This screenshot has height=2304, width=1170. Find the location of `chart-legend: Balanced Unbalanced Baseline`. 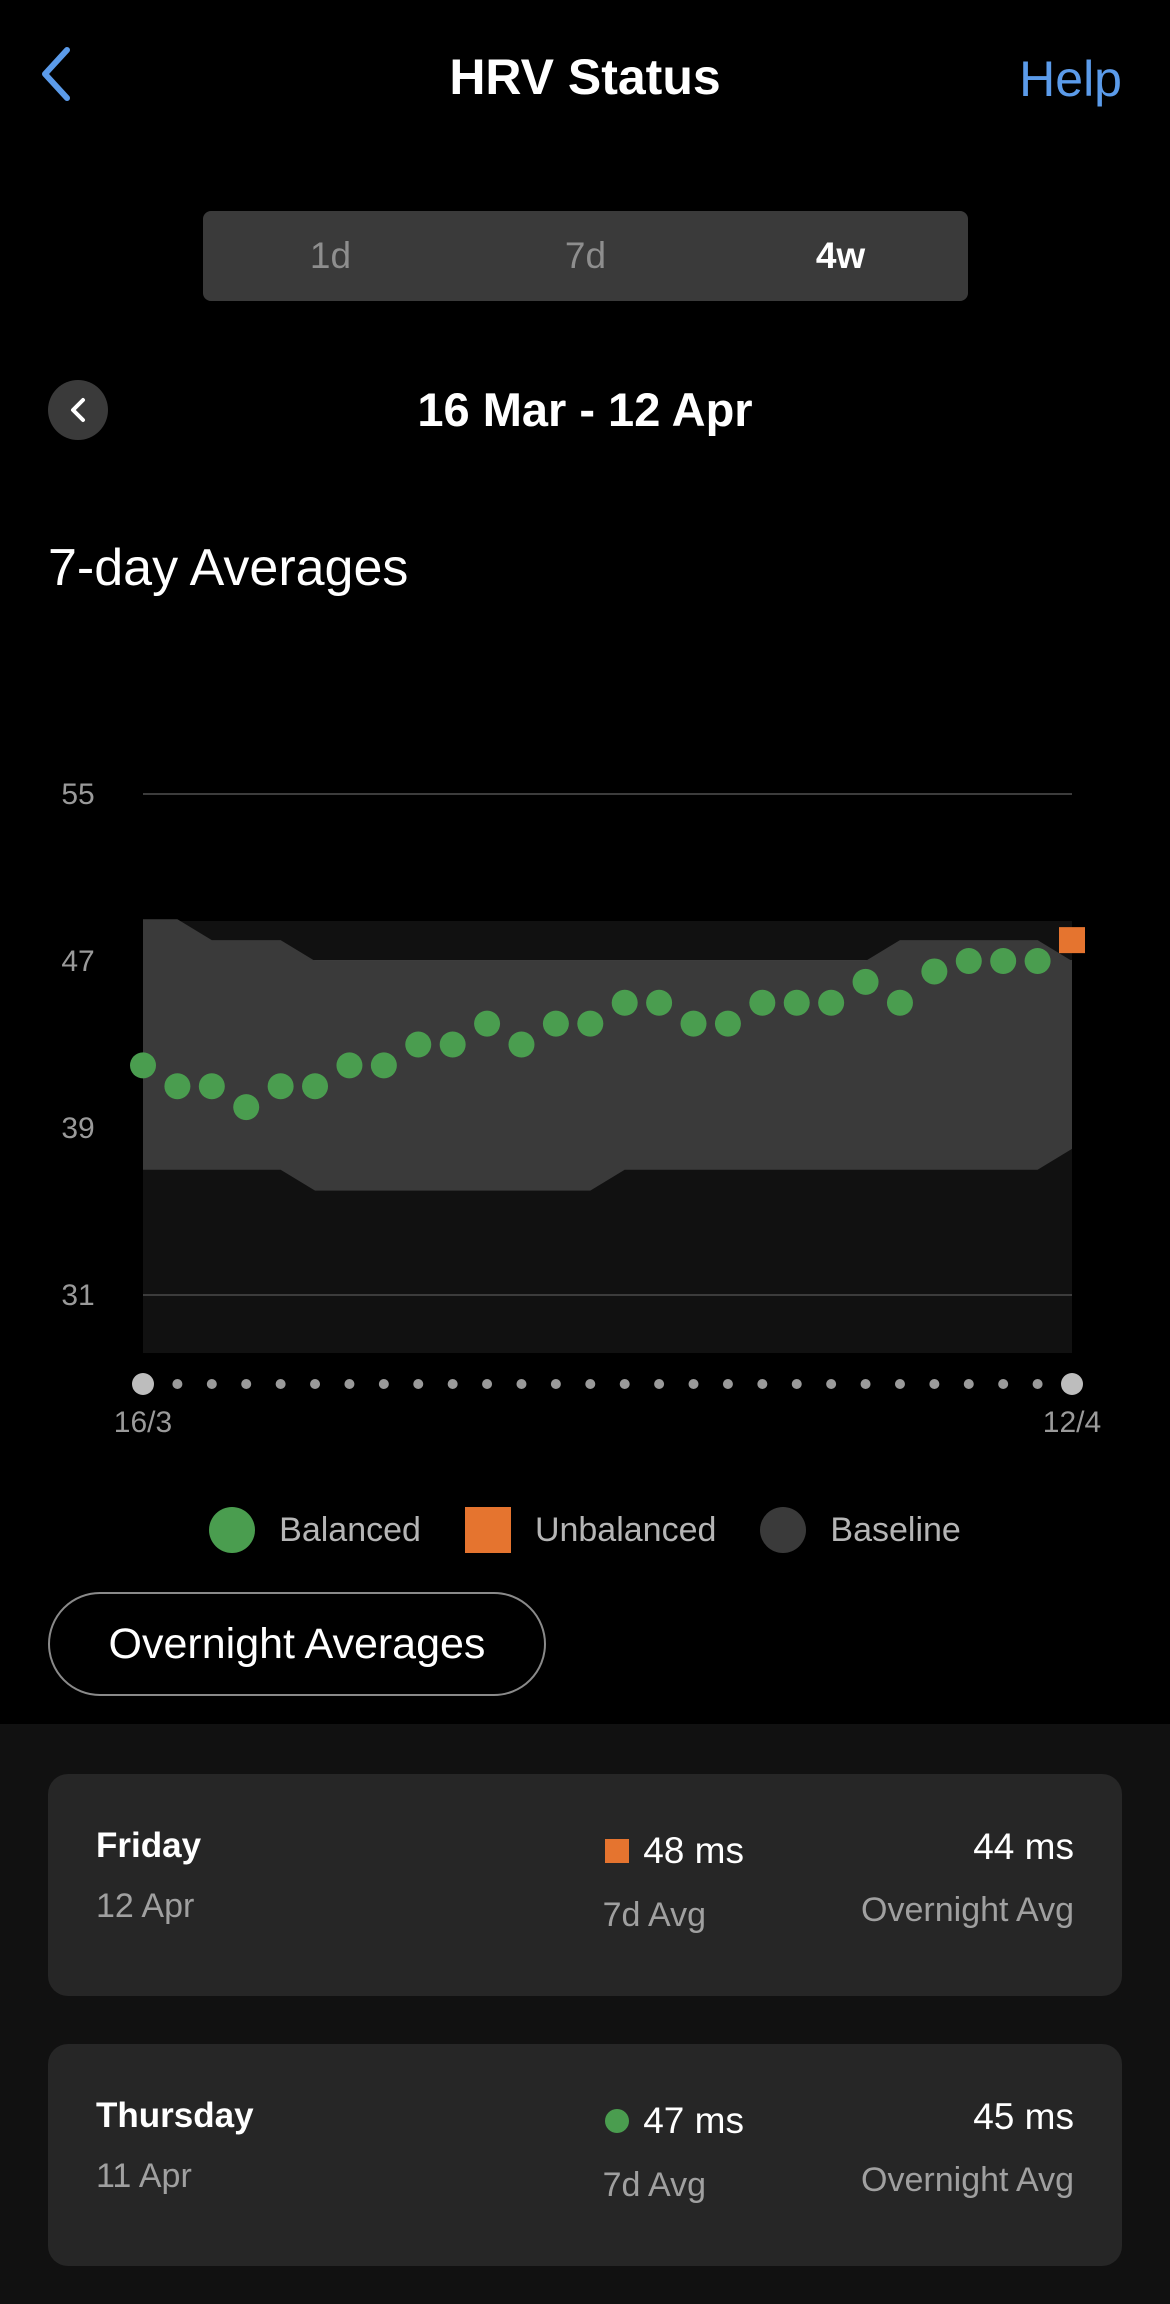

chart-legend: Balanced Unbalanced Baseline is located at coordinates (585, 1530).